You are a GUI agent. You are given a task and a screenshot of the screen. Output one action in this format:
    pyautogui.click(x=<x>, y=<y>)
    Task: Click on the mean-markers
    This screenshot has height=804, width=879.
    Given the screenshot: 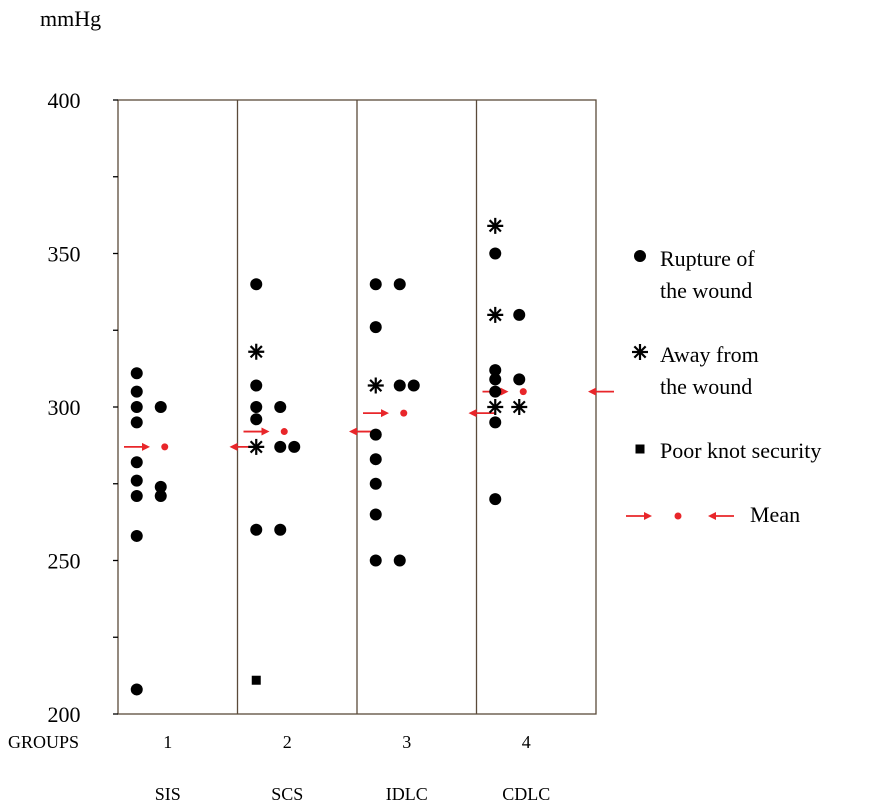 What is the action you would take?
    pyautogui.click(x=369, y=419)
    